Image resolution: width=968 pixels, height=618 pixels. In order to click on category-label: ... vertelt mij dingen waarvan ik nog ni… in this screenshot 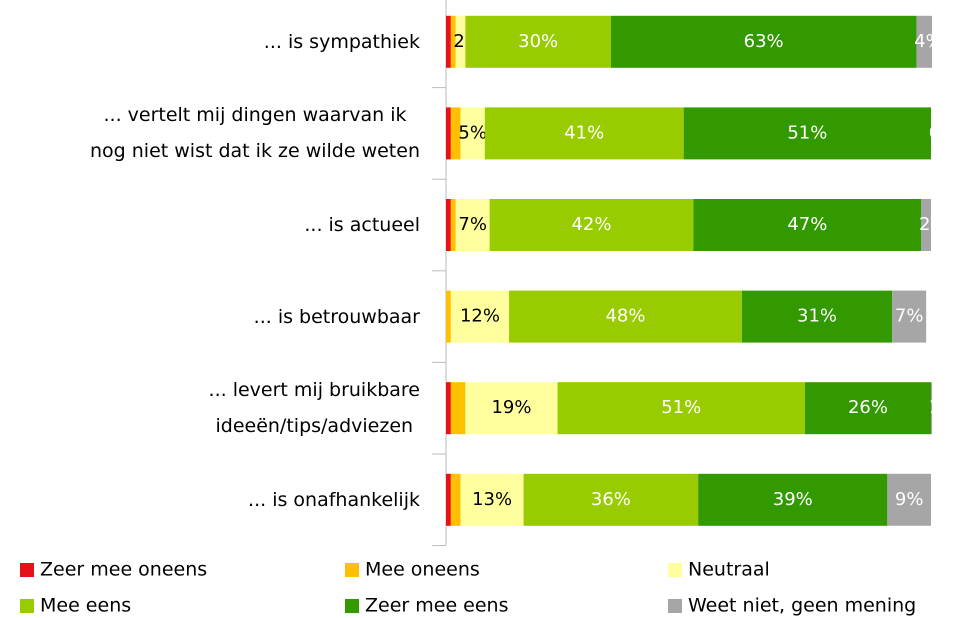, I will do `click(210, 133)`.